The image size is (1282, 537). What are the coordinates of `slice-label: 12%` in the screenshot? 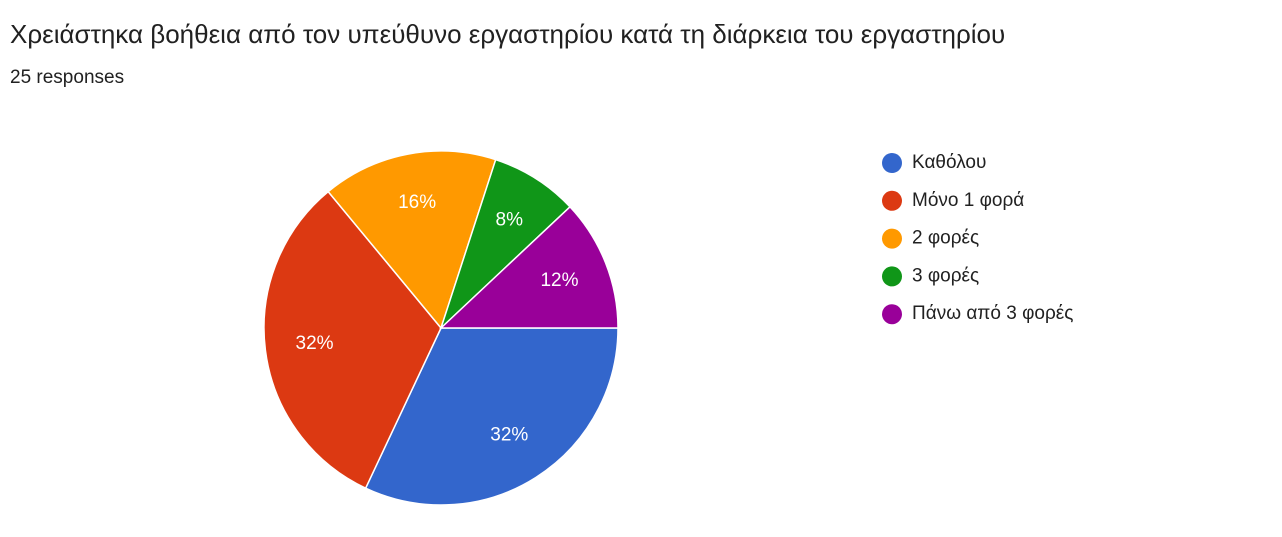 It's located at (559, 280).